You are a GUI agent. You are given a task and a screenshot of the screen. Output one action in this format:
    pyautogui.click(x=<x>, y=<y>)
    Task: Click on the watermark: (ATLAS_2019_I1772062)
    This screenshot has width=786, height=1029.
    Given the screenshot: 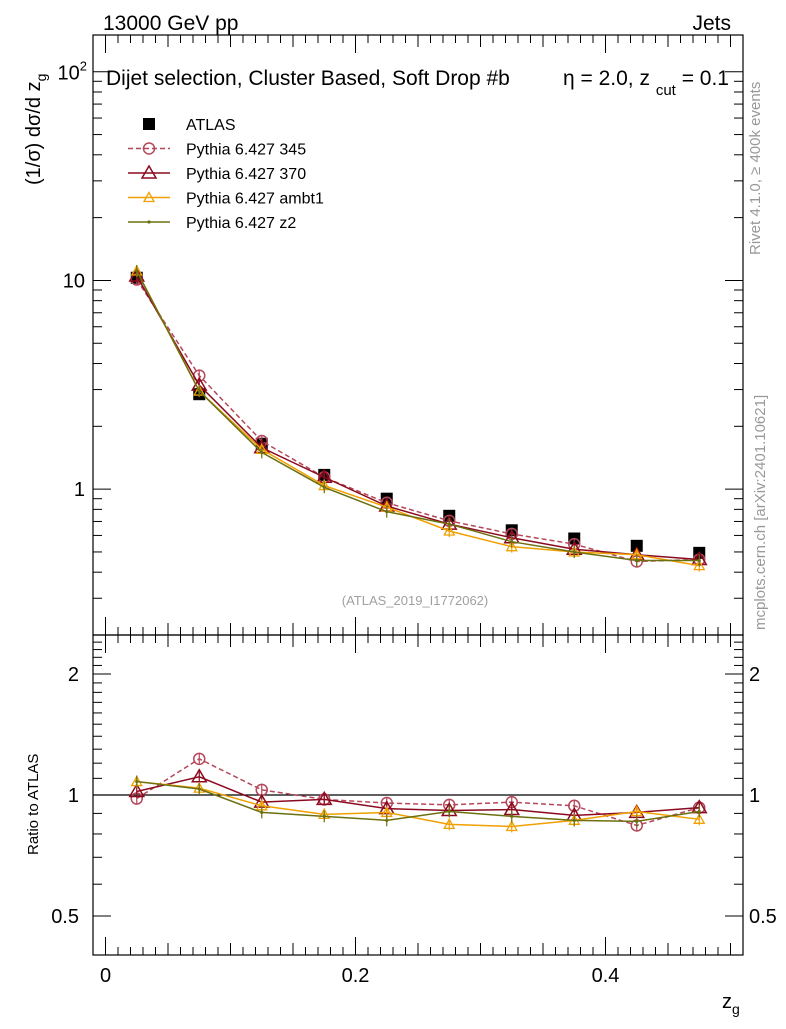 What is the action you would take?
    pyautogui.click(x=415, y=600)
    